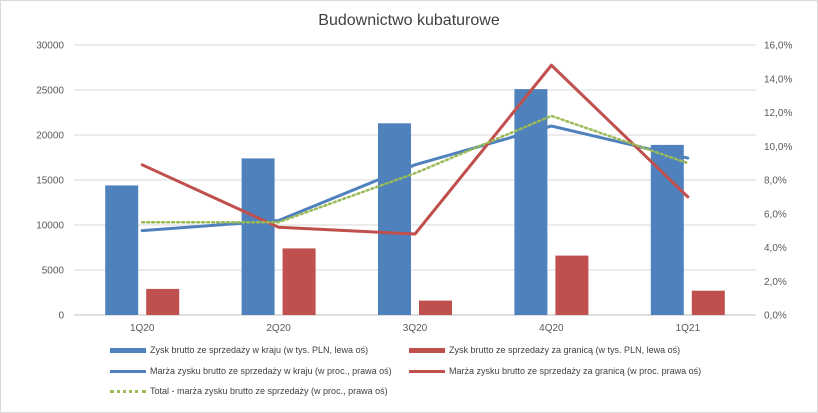  What do you see at coordinates (53, 271) in the screenshot?
I see `left-axis-tick-label: 5000` at bounding box center [53, 271].